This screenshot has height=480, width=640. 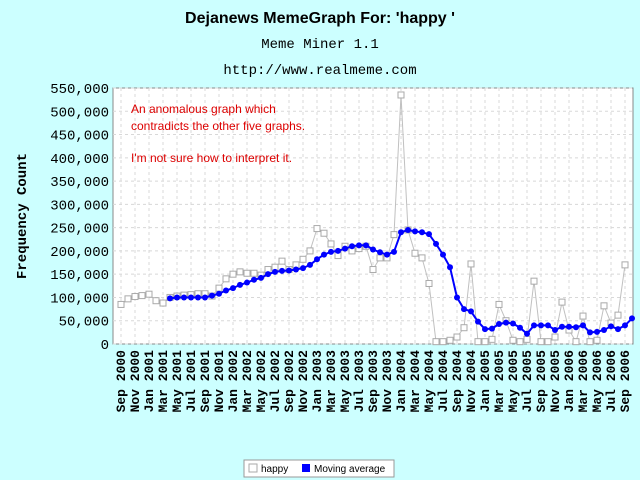 I want to click on x-tick-label: Sep 2000, so click(x=121, y=381).